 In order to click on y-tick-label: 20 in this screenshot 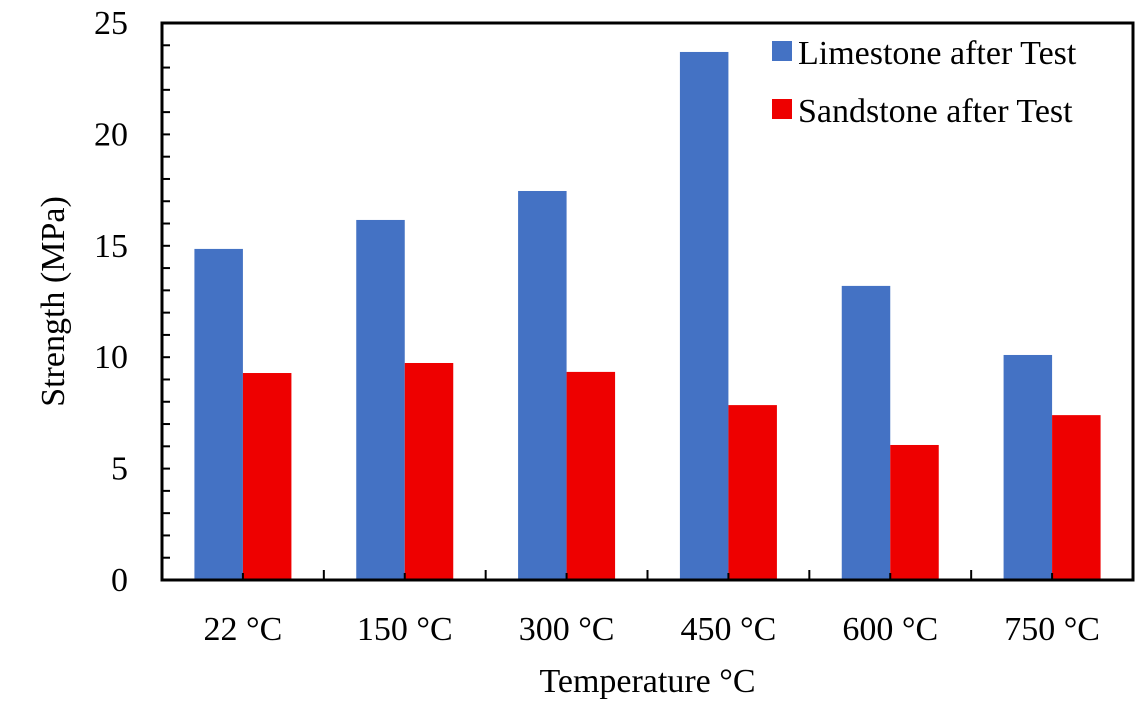, I will do `click(111, 134)`.